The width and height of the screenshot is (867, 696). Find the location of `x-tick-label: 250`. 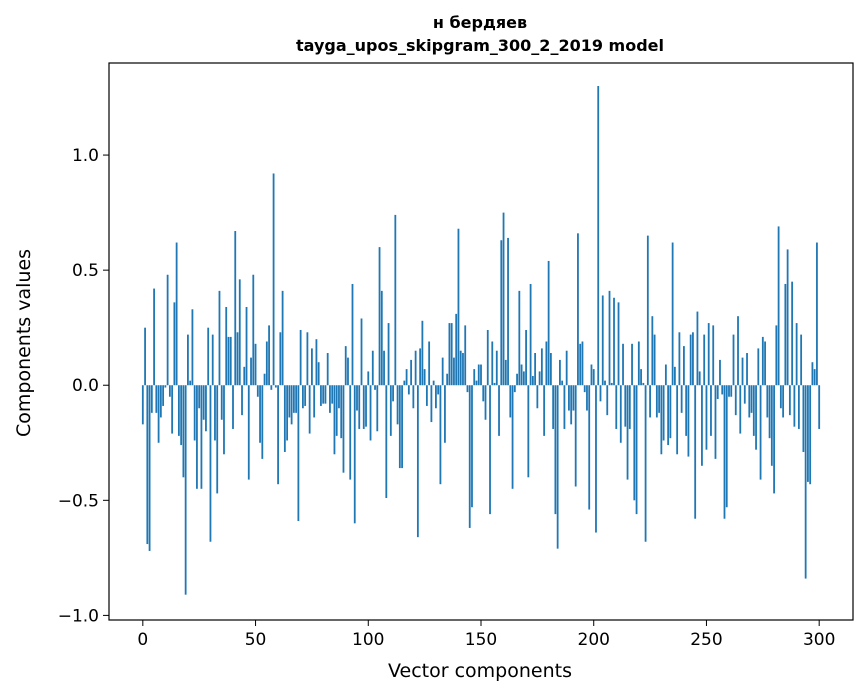

x-tick-label: 250 is located at coordinates (706, 640).